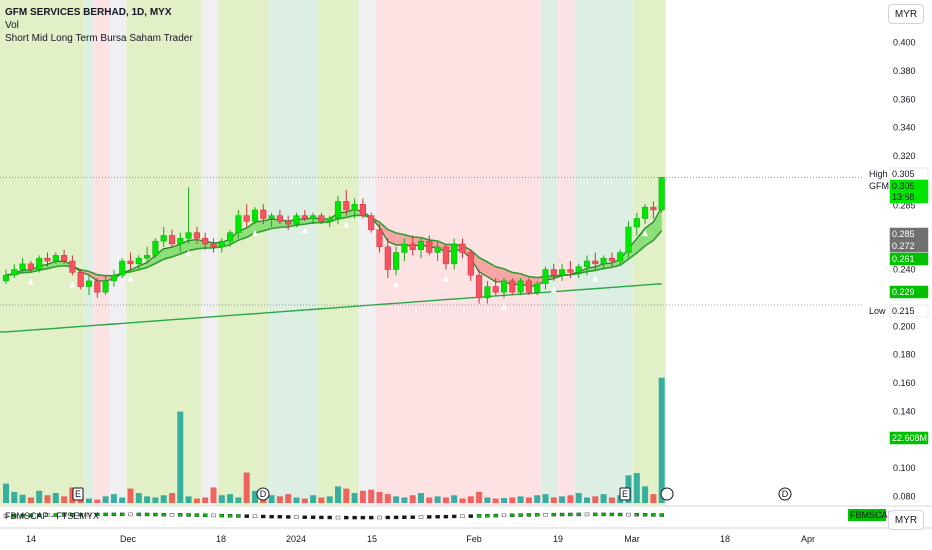 The height and width of the screenshot is (550, 932). I want to click on y-tick-label: 0.100, so click(904, 468).